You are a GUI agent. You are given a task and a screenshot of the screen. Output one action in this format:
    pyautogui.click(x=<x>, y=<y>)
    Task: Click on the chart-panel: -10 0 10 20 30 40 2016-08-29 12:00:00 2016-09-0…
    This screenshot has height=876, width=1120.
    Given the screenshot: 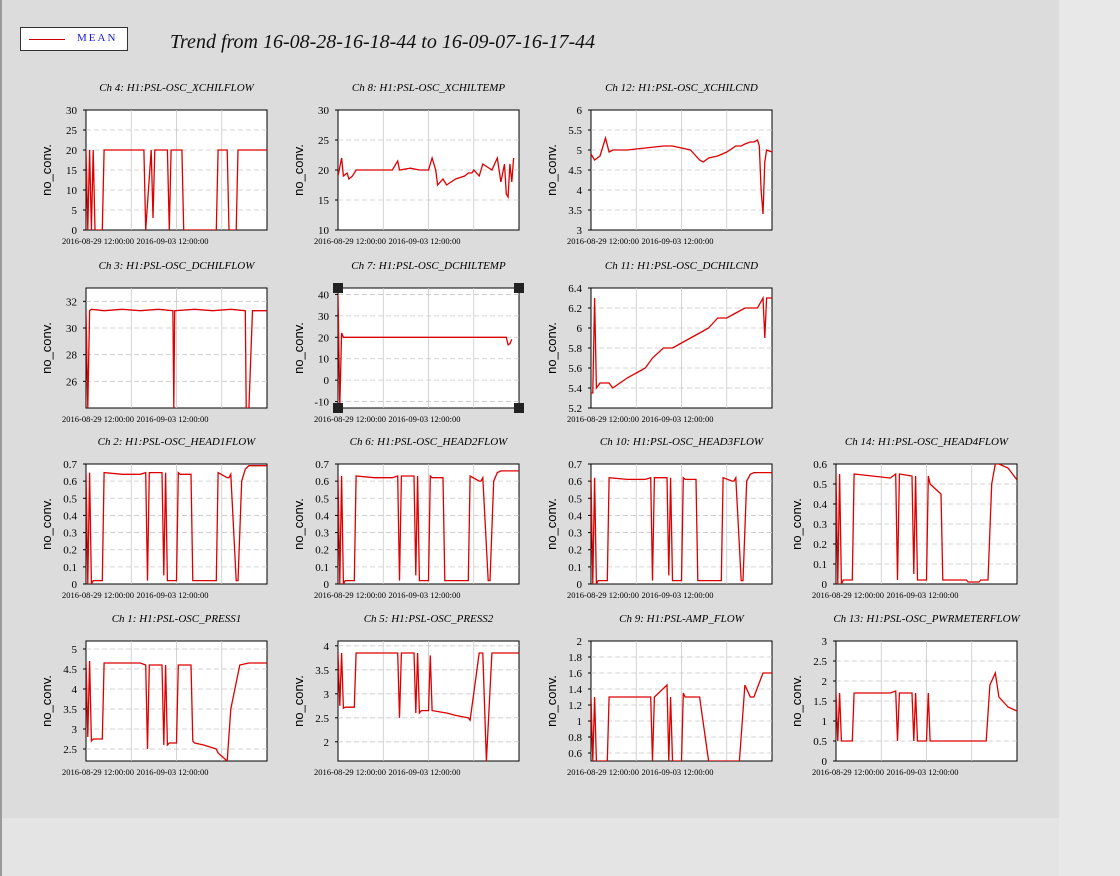 What is the action you would take?
    pyautogui.click(x=407, y=342)
    